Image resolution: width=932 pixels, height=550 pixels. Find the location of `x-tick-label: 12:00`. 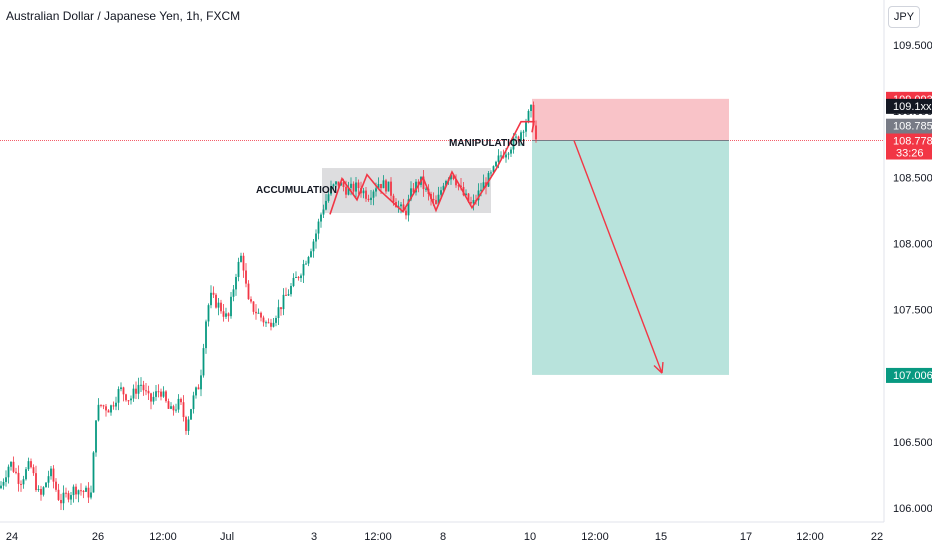

x-tick-label: 12:00 is located at coordinates (163, 537).